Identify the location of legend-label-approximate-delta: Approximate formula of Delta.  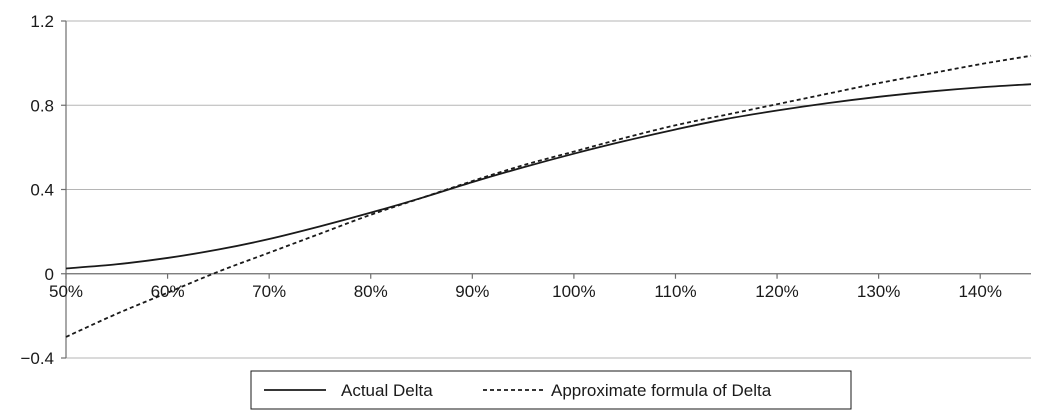
(661, 390).